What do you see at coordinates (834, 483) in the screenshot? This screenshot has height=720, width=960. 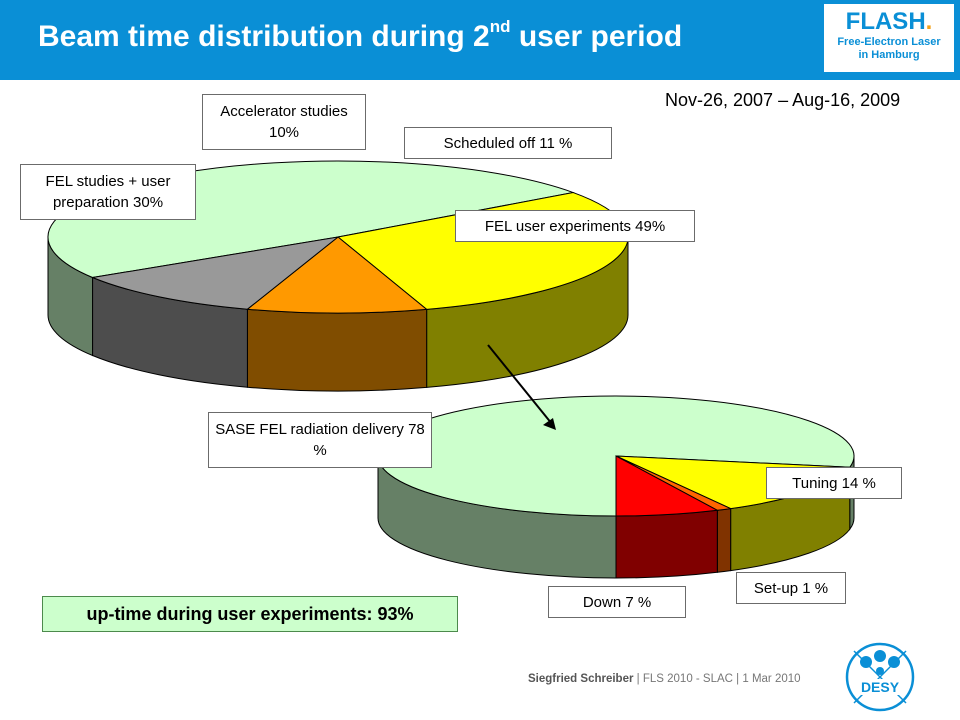 I see `slice-label-tuning: Tuning 14 %` at bounding box center [834, 483].